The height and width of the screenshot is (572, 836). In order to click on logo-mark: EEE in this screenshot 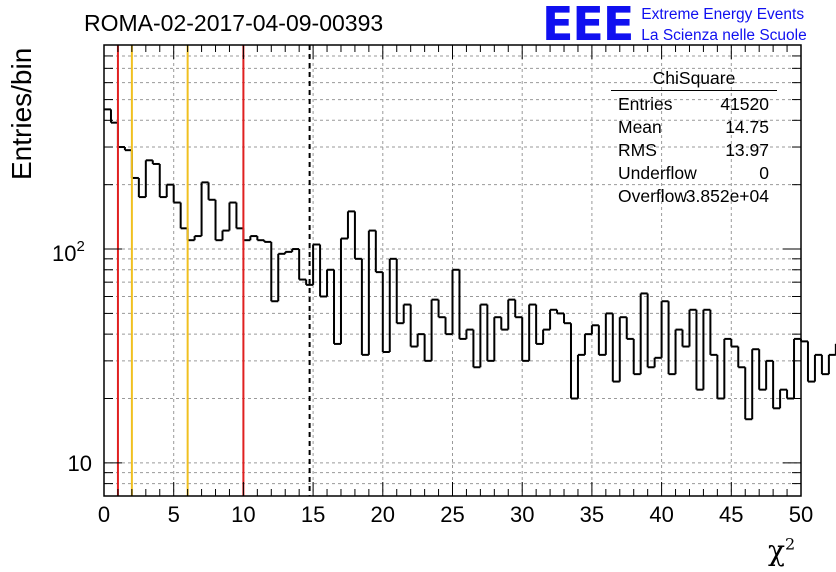, I will do `click(588, 25)`.